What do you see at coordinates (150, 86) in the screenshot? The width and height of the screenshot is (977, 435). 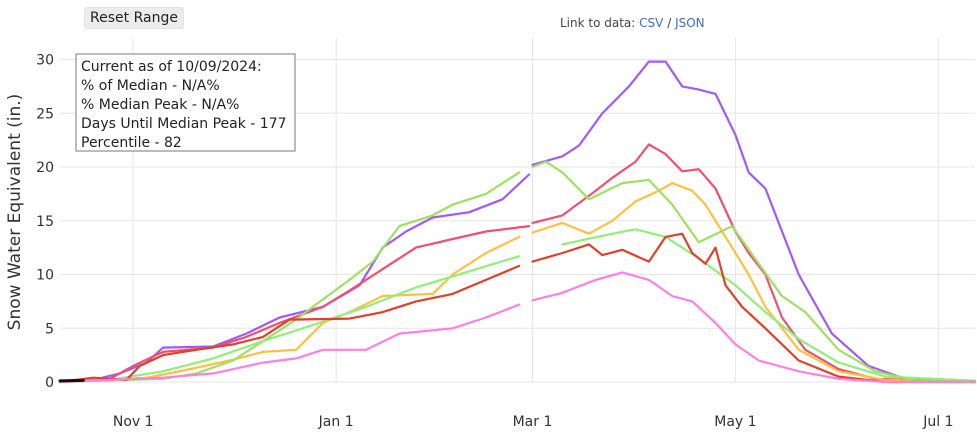 I see `annotation-line-2: % of Median - N/A%` at bounding box center [150, 86].